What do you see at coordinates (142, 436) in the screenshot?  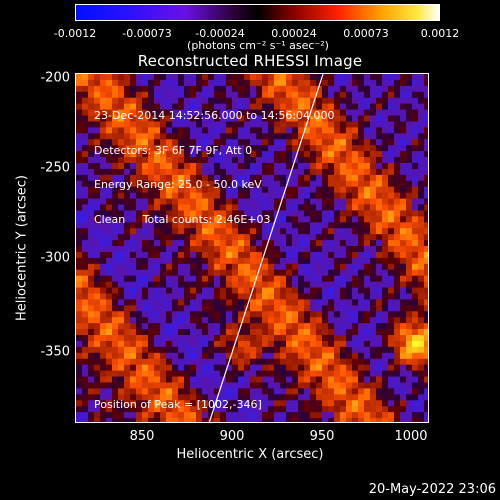 I see `x-tick-label: 850` at bounding box center [142, 436].